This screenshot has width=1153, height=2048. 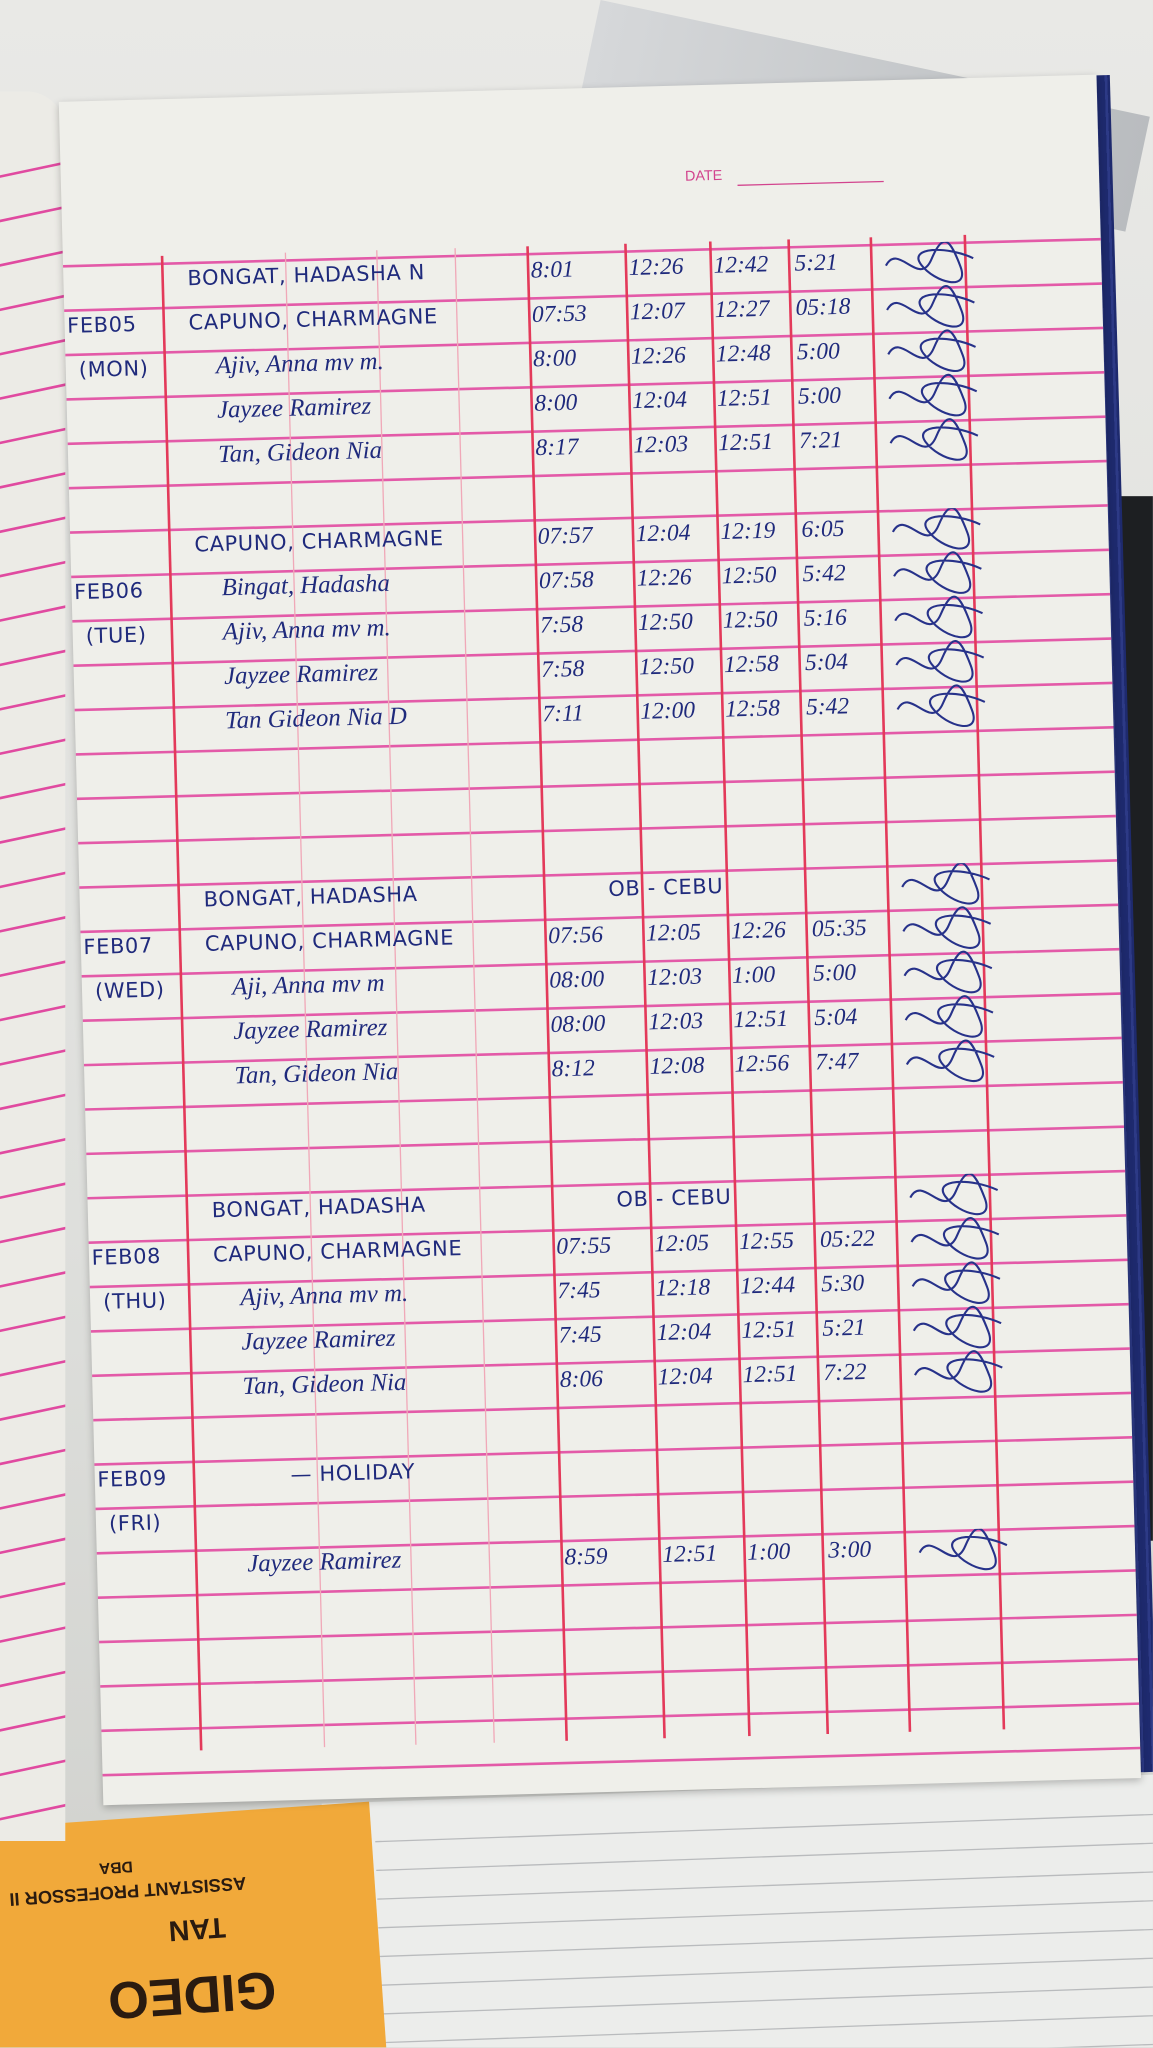 What do you see at coordinates (197, 1929) in the screenshot?
I see `cover-surname: TAN` at bounding box center [197, 1929].